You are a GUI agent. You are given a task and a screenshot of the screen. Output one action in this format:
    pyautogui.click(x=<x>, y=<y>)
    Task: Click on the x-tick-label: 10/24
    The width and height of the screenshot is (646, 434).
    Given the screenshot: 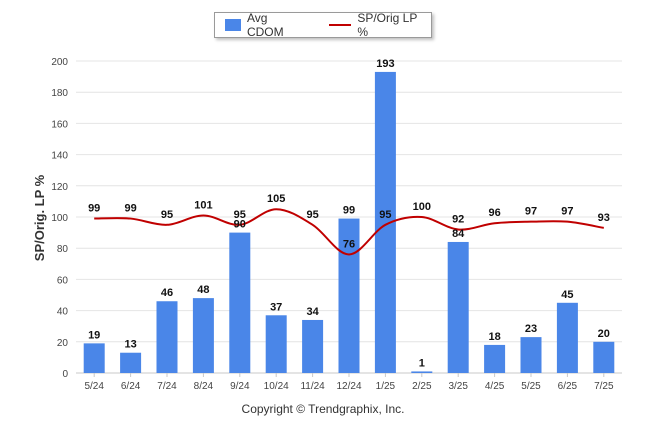 What is the action you would take?
    pyautogui.click(x=276, y=386)
    